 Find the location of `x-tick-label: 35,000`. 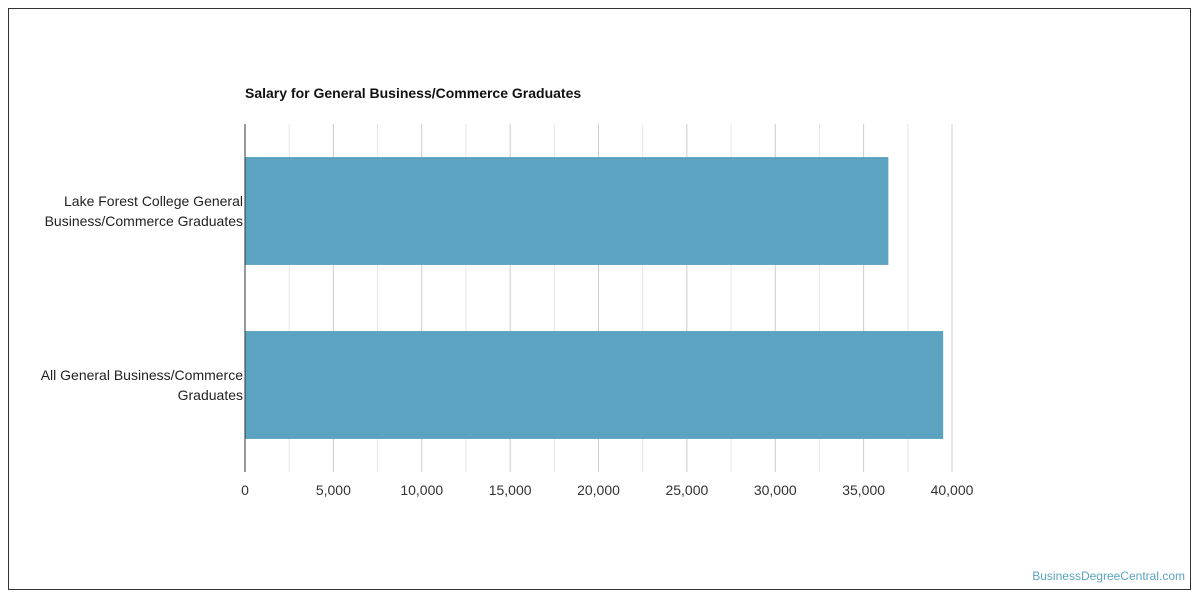

x-tick-label: 35,000 is located at coordinates (863, 490).